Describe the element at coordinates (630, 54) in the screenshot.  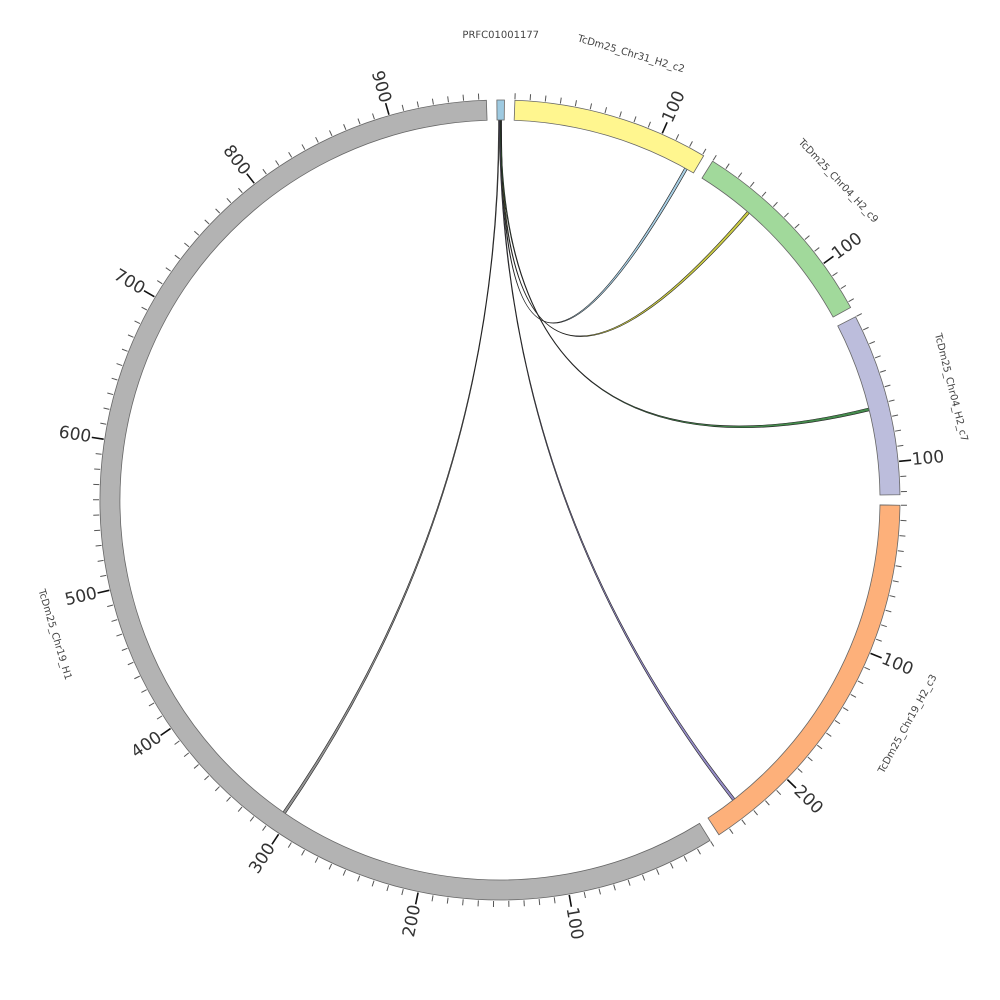
I see `segment-label: TcDm25_Chr31_H2_c2` at that location.